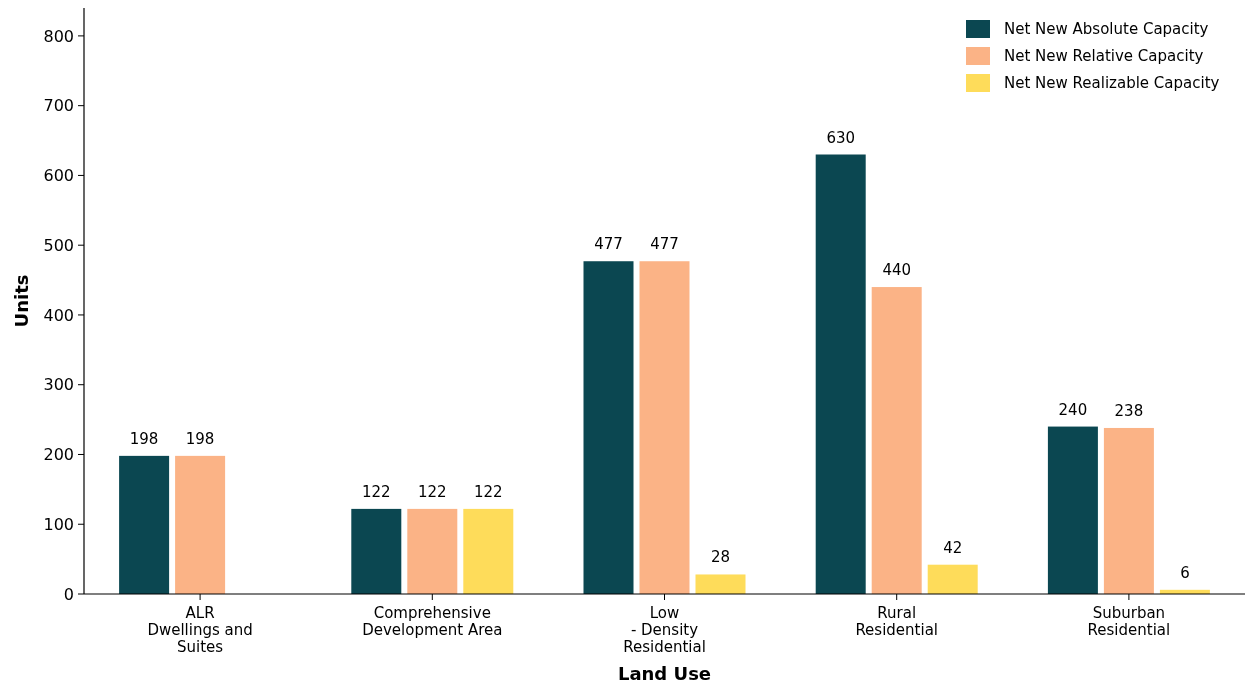 Image resolution: width=1246 pixels, height=688 pixels. I want to click on x-tick-label: Suburban Residential, so click(1129, 621).